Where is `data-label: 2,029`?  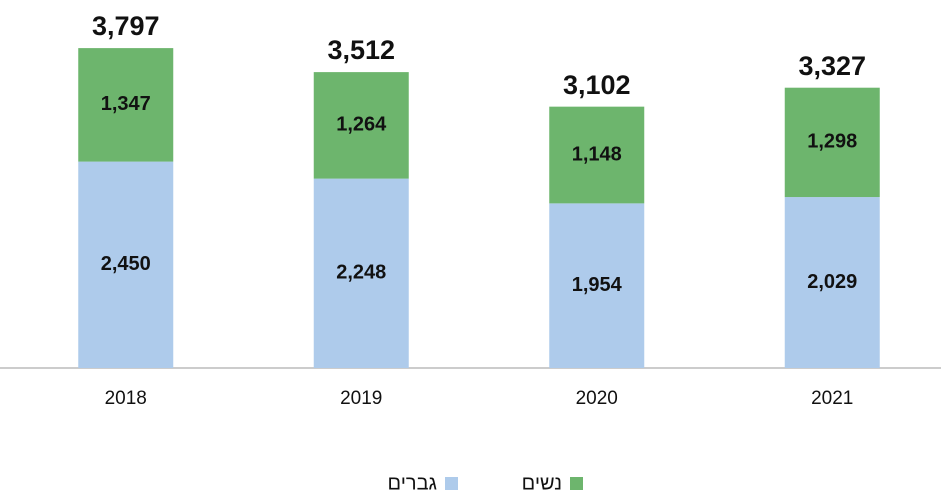
data-label: 2,029 is located at coordinates (832, 282).